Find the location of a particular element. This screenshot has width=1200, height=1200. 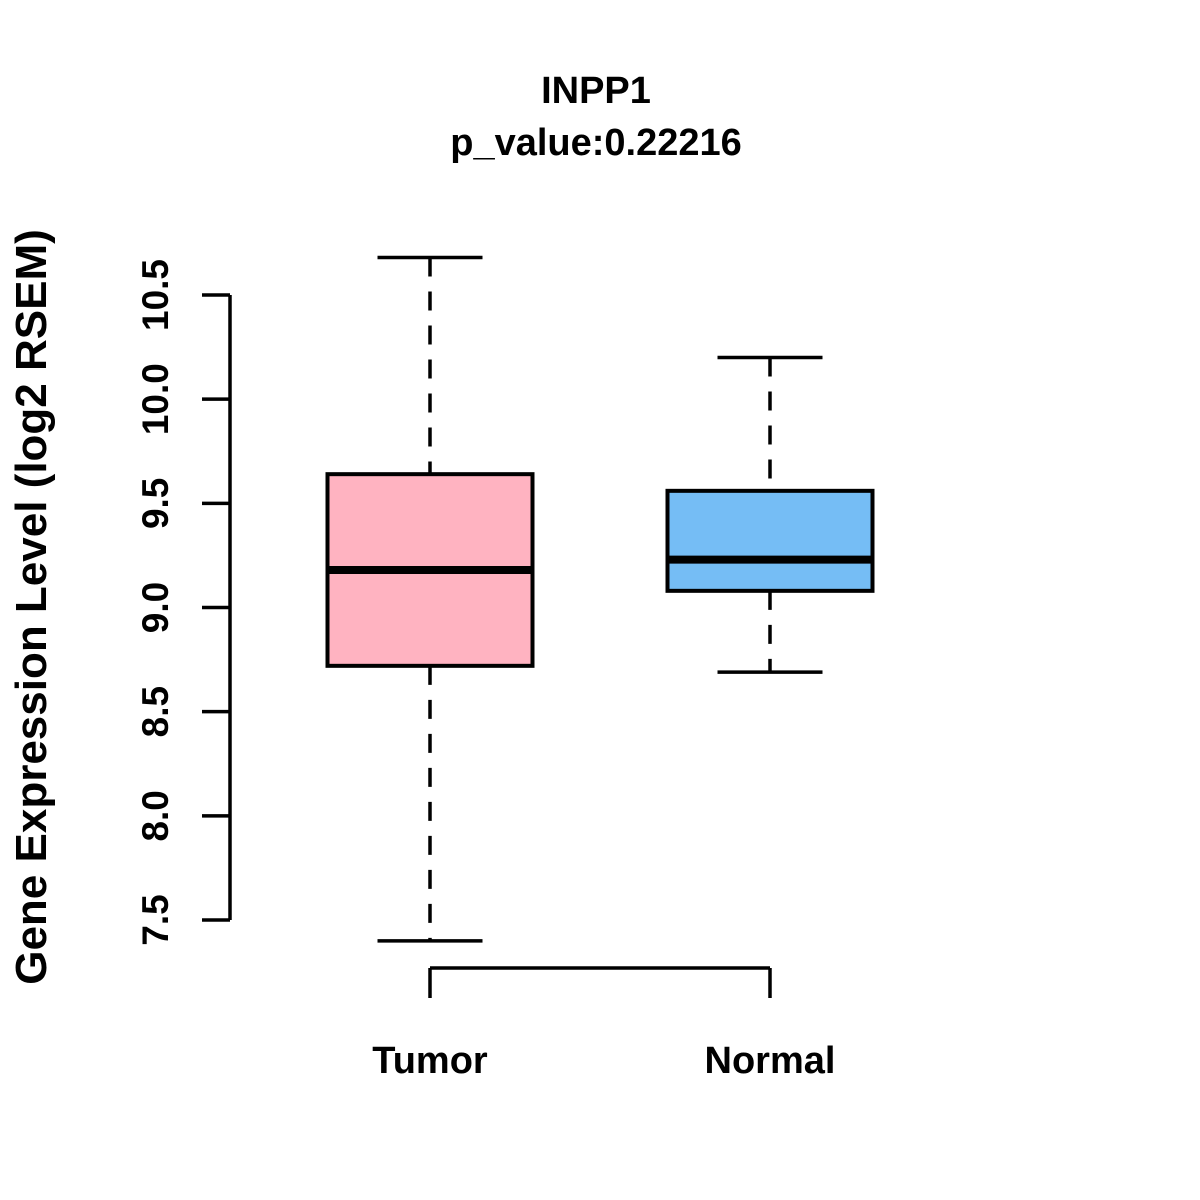

plot-title: INPP1 is located at coordinates (596, 91).